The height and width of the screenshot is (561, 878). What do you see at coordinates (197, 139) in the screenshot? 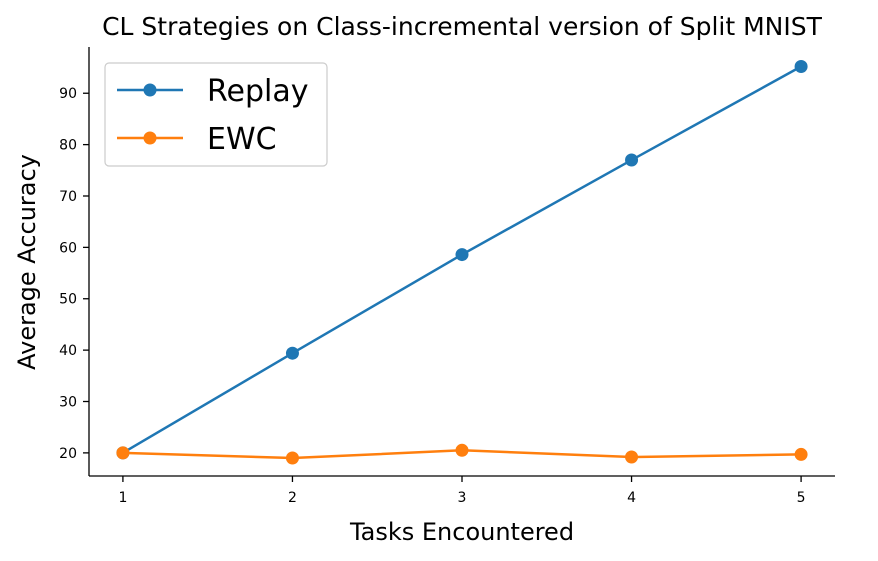
I see `legend-entry: EWC` at bounding box center [197, 139].